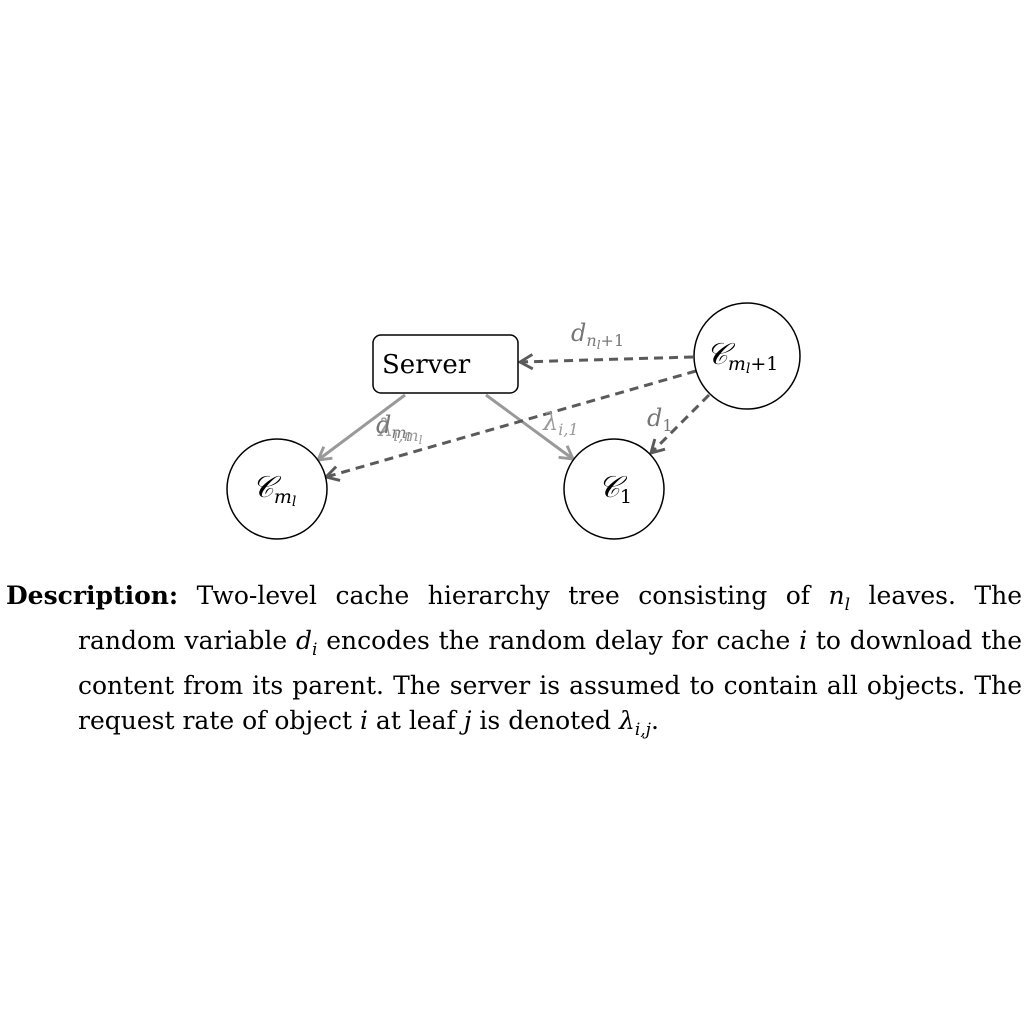 Image resolution: width=1024 pixels, height=1024 pixels. I want to click on caption-i-var-2: i, so click(363, 720).